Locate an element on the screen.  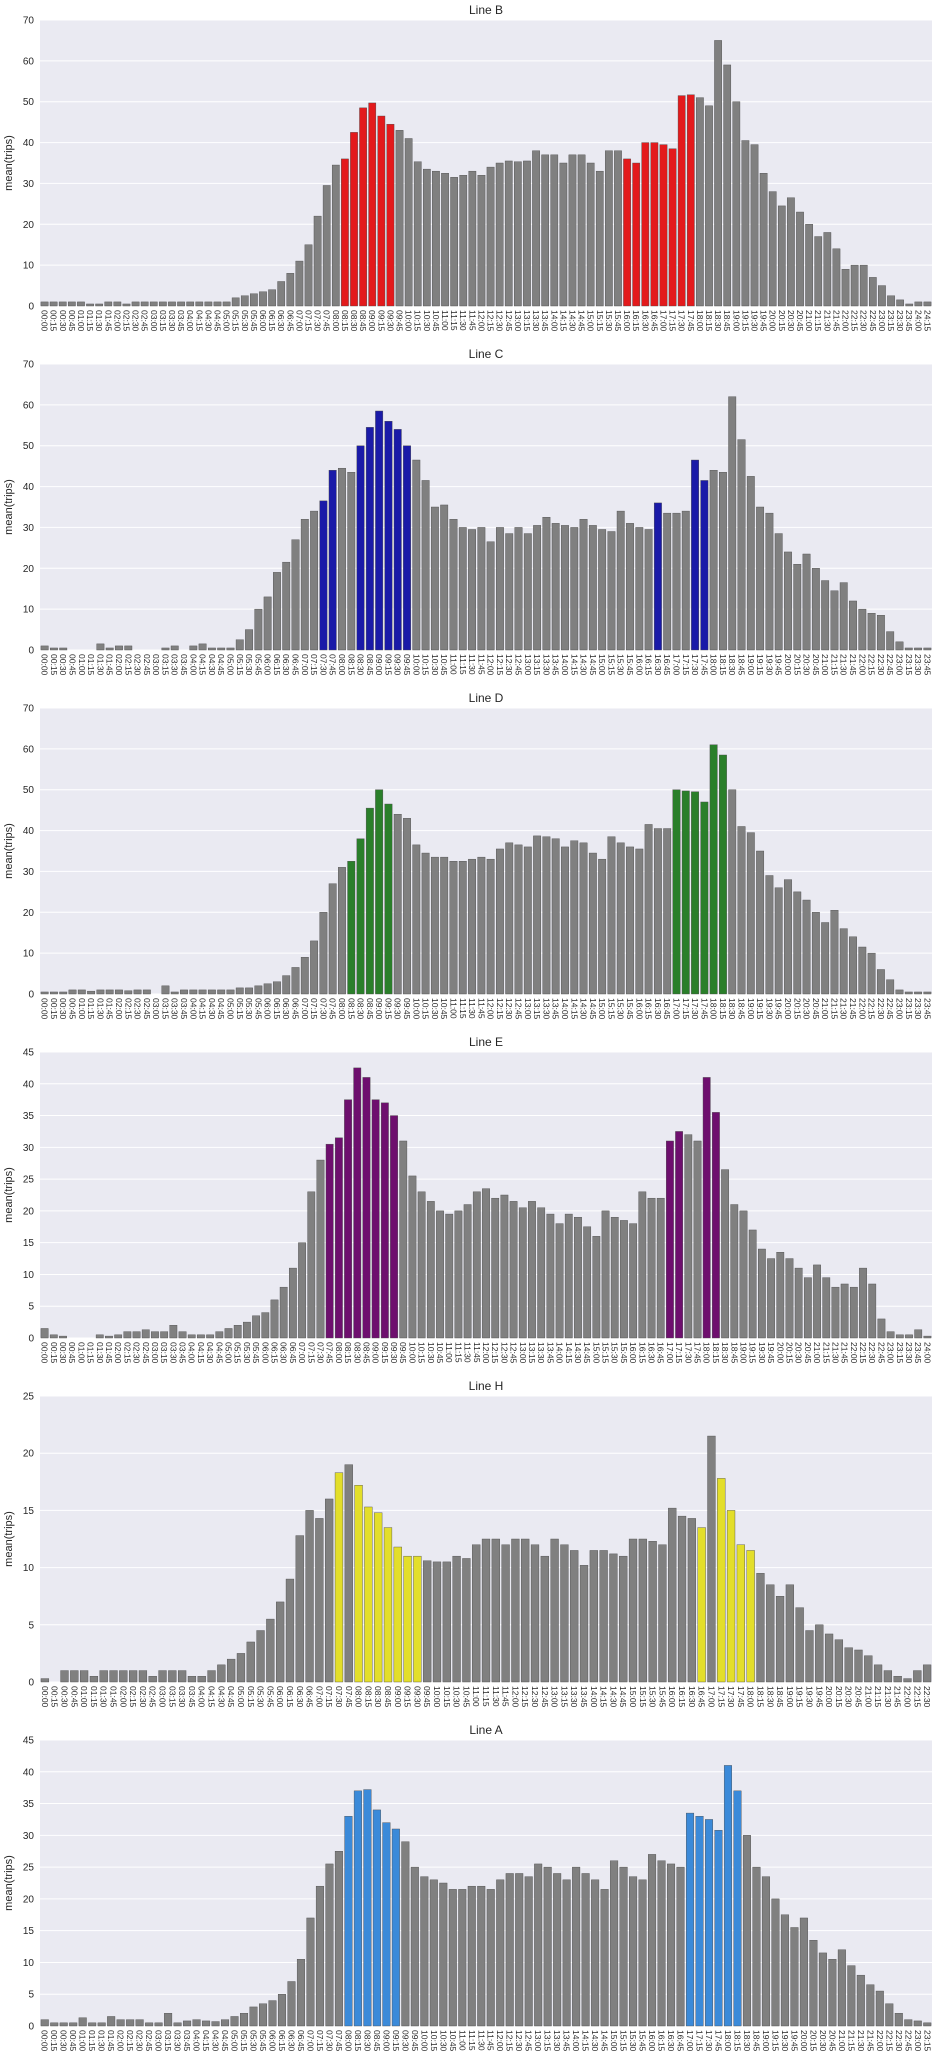
x-tick-label: 09:30 is located at coordinates (390, 321).